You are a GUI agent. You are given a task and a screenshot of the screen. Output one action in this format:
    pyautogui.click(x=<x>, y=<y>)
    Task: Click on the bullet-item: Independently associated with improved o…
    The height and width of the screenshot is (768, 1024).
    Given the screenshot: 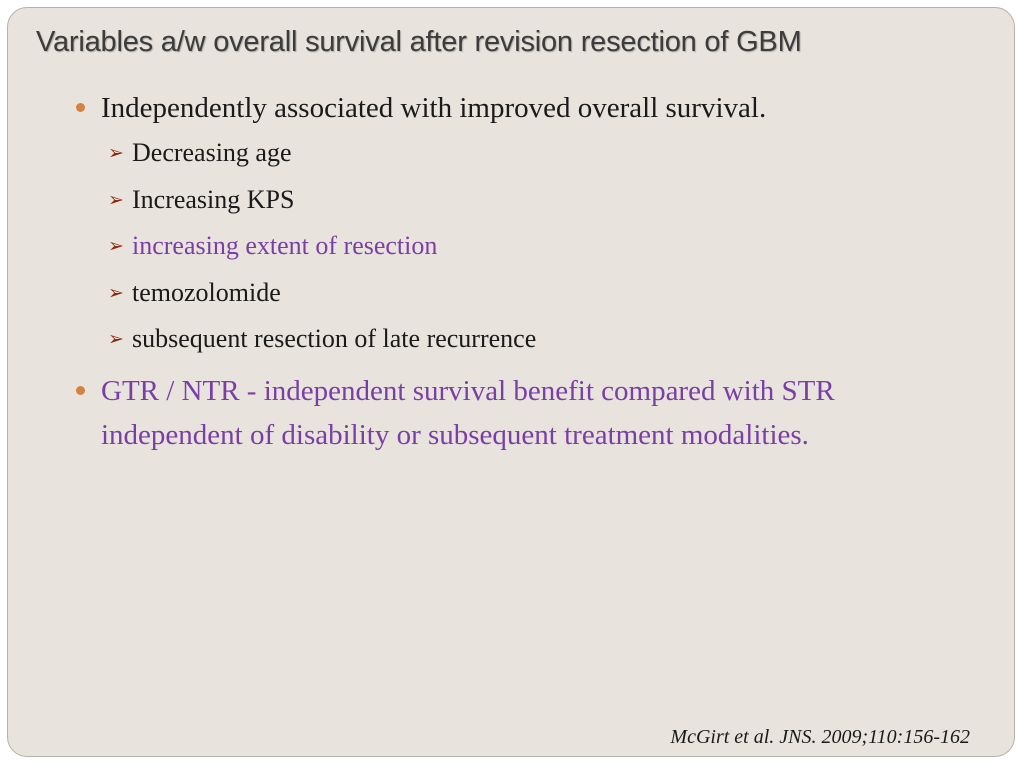 What is the action you would take?
    pyautogui.click(x=520, y=108)
    